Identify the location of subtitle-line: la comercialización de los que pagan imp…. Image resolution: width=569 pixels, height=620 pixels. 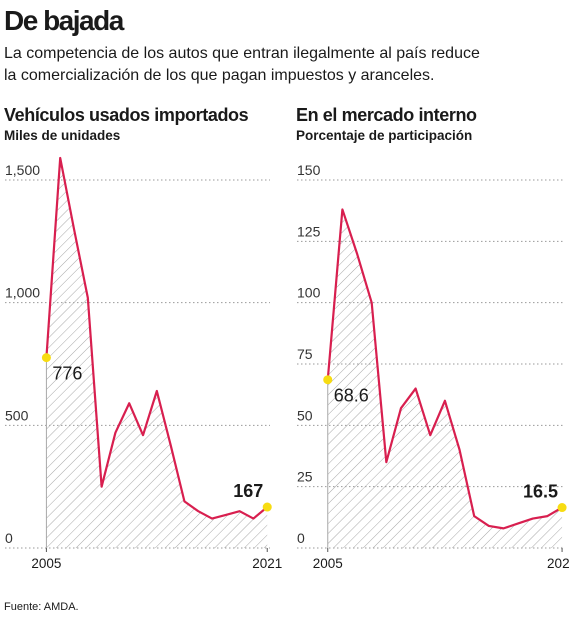
(219, 75).